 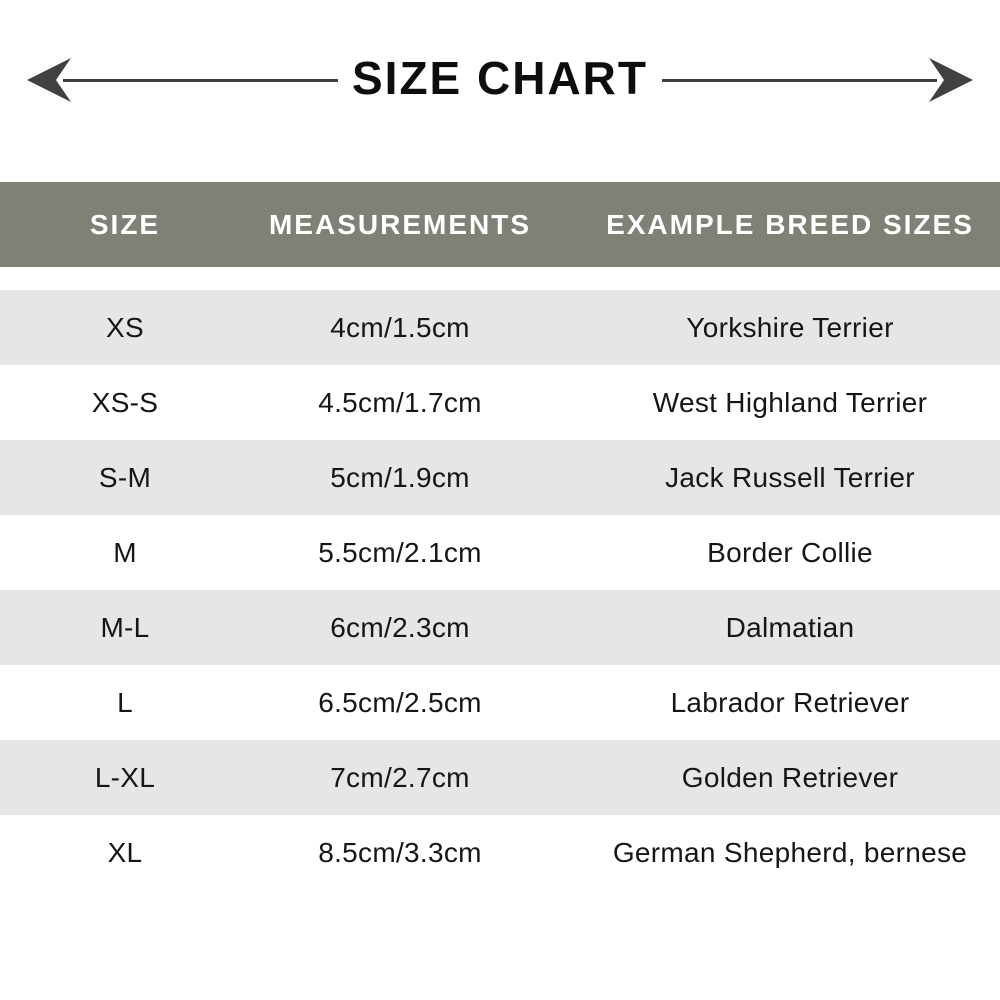 I want to click on table-header-row: SIZE MEASUREMENTS EXAMPLE BREED SIZES, so click(x=500, y=224).